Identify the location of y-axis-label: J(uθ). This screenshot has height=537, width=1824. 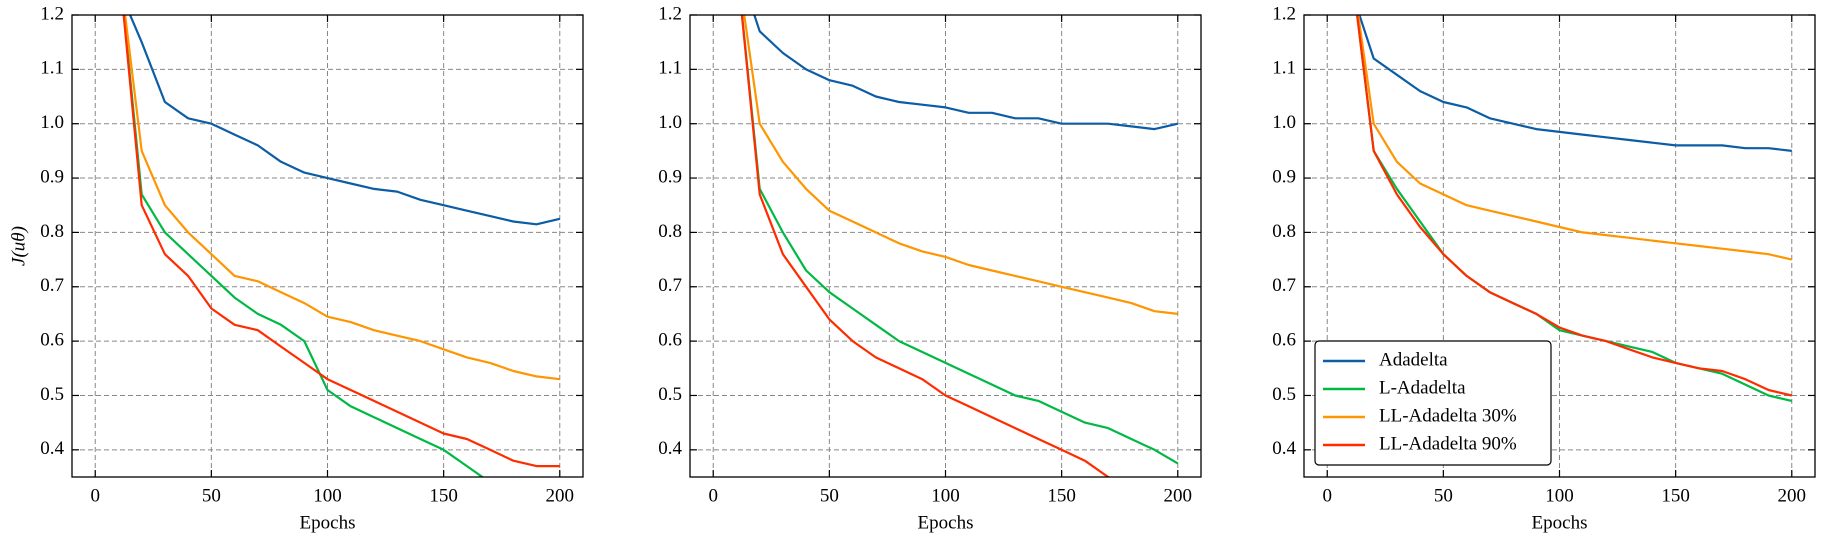
(18, 246).